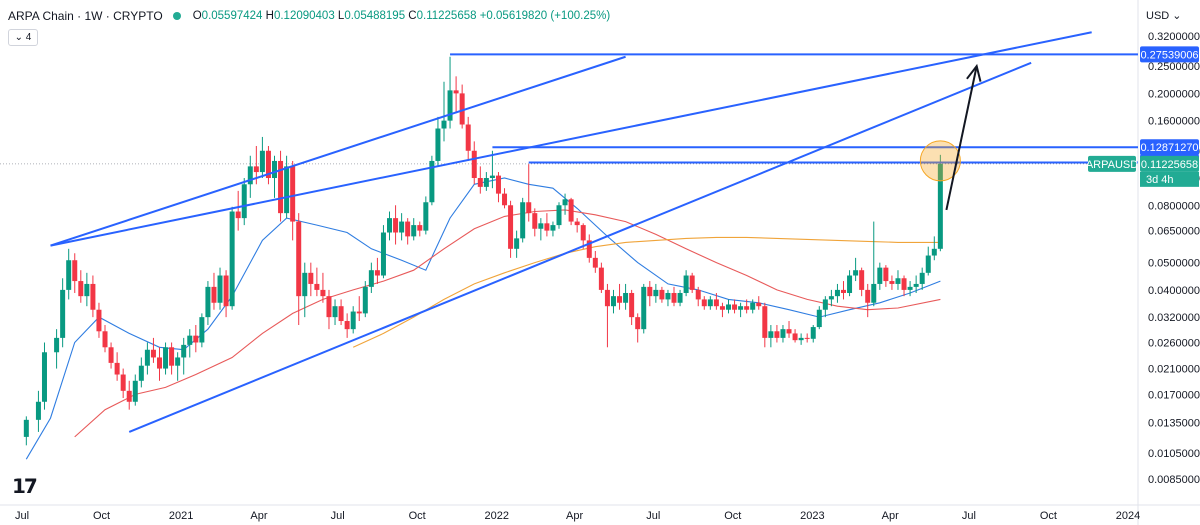 The height and width of the screenshot is (525, 1200). Describe the element at coordinates (940, 161) in the screenshot. I see `highlight-circle` at that location.